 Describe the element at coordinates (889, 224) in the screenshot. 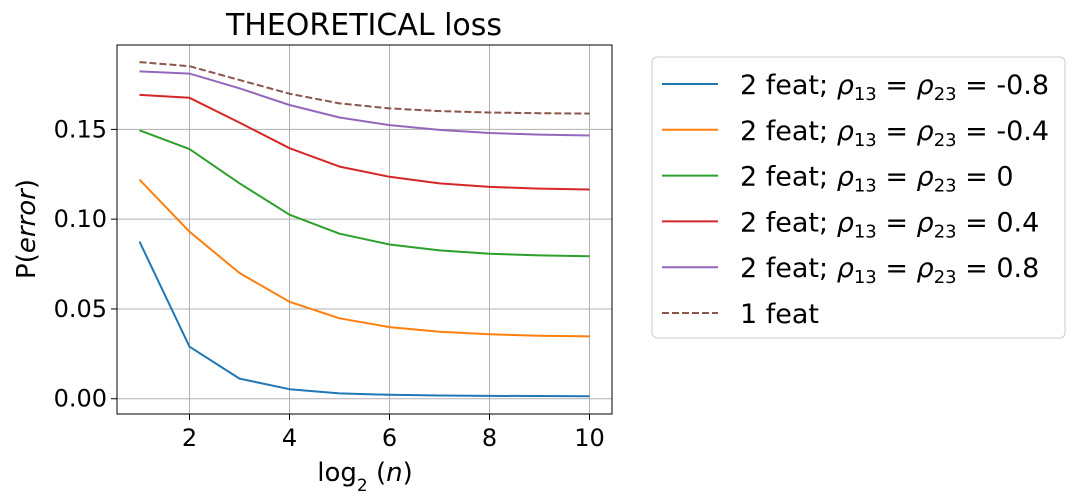

I see `legend-label-4: 2 feat; ρ13 = ρ23 = 0.4` at that location.